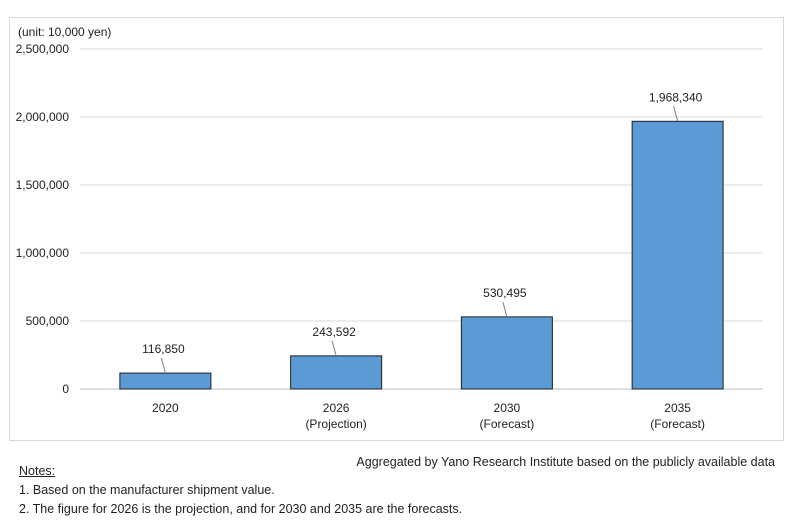 The image size is (799, 521). I want to click on y-tick-label: 500,000, so click(48, 321).